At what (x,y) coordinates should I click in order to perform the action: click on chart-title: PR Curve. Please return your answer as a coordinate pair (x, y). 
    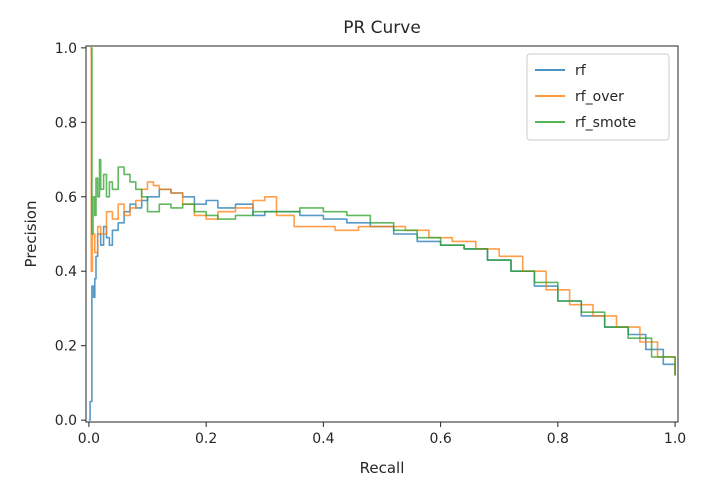
    Looking at the image, I should click on (382, 28).